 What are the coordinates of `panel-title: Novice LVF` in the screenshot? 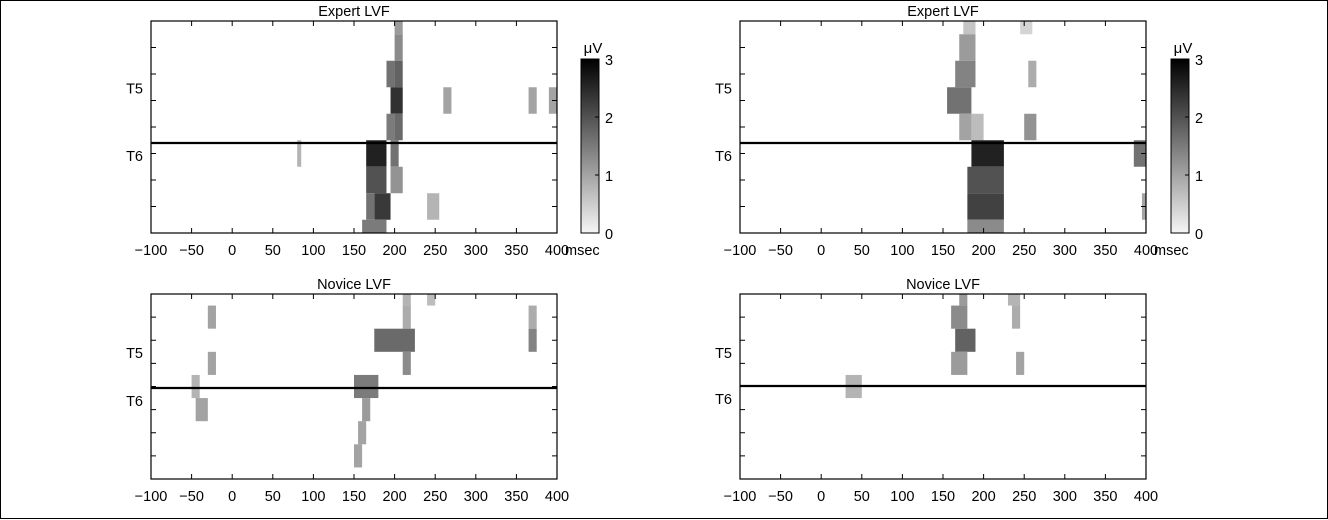 It's located at (943, 285).